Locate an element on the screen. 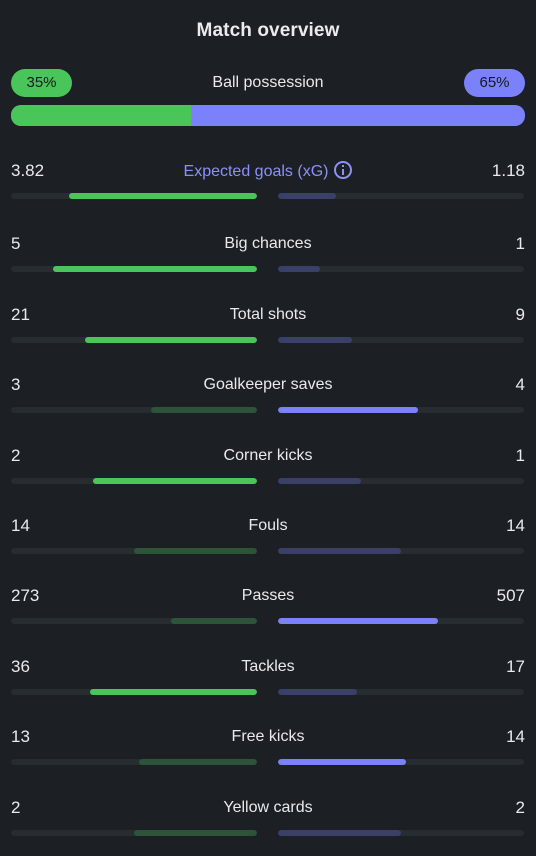 This screenshot has height=856, width=536. home-possession-badge: 35% is located at coordinates (41, 83).